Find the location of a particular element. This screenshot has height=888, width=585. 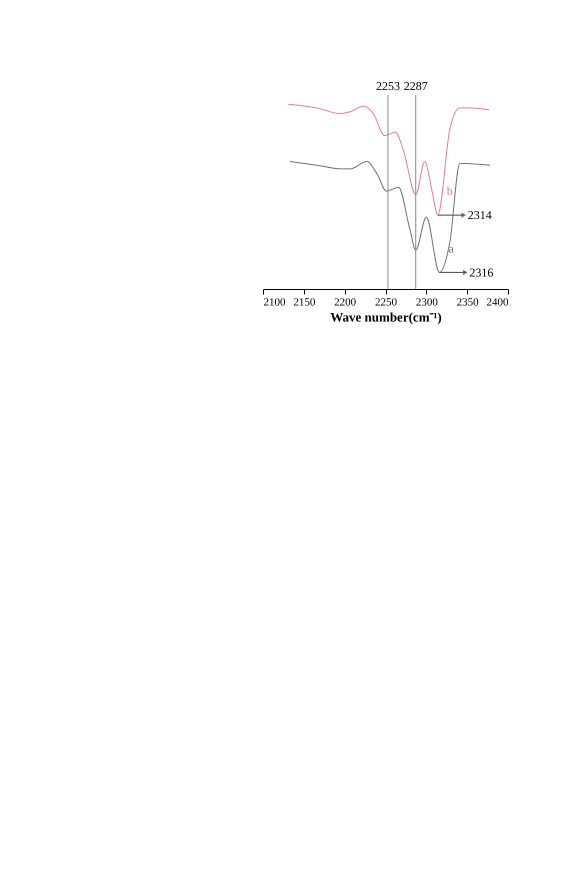

x-tick-label: 2300 is located at coordinates (427, 302).